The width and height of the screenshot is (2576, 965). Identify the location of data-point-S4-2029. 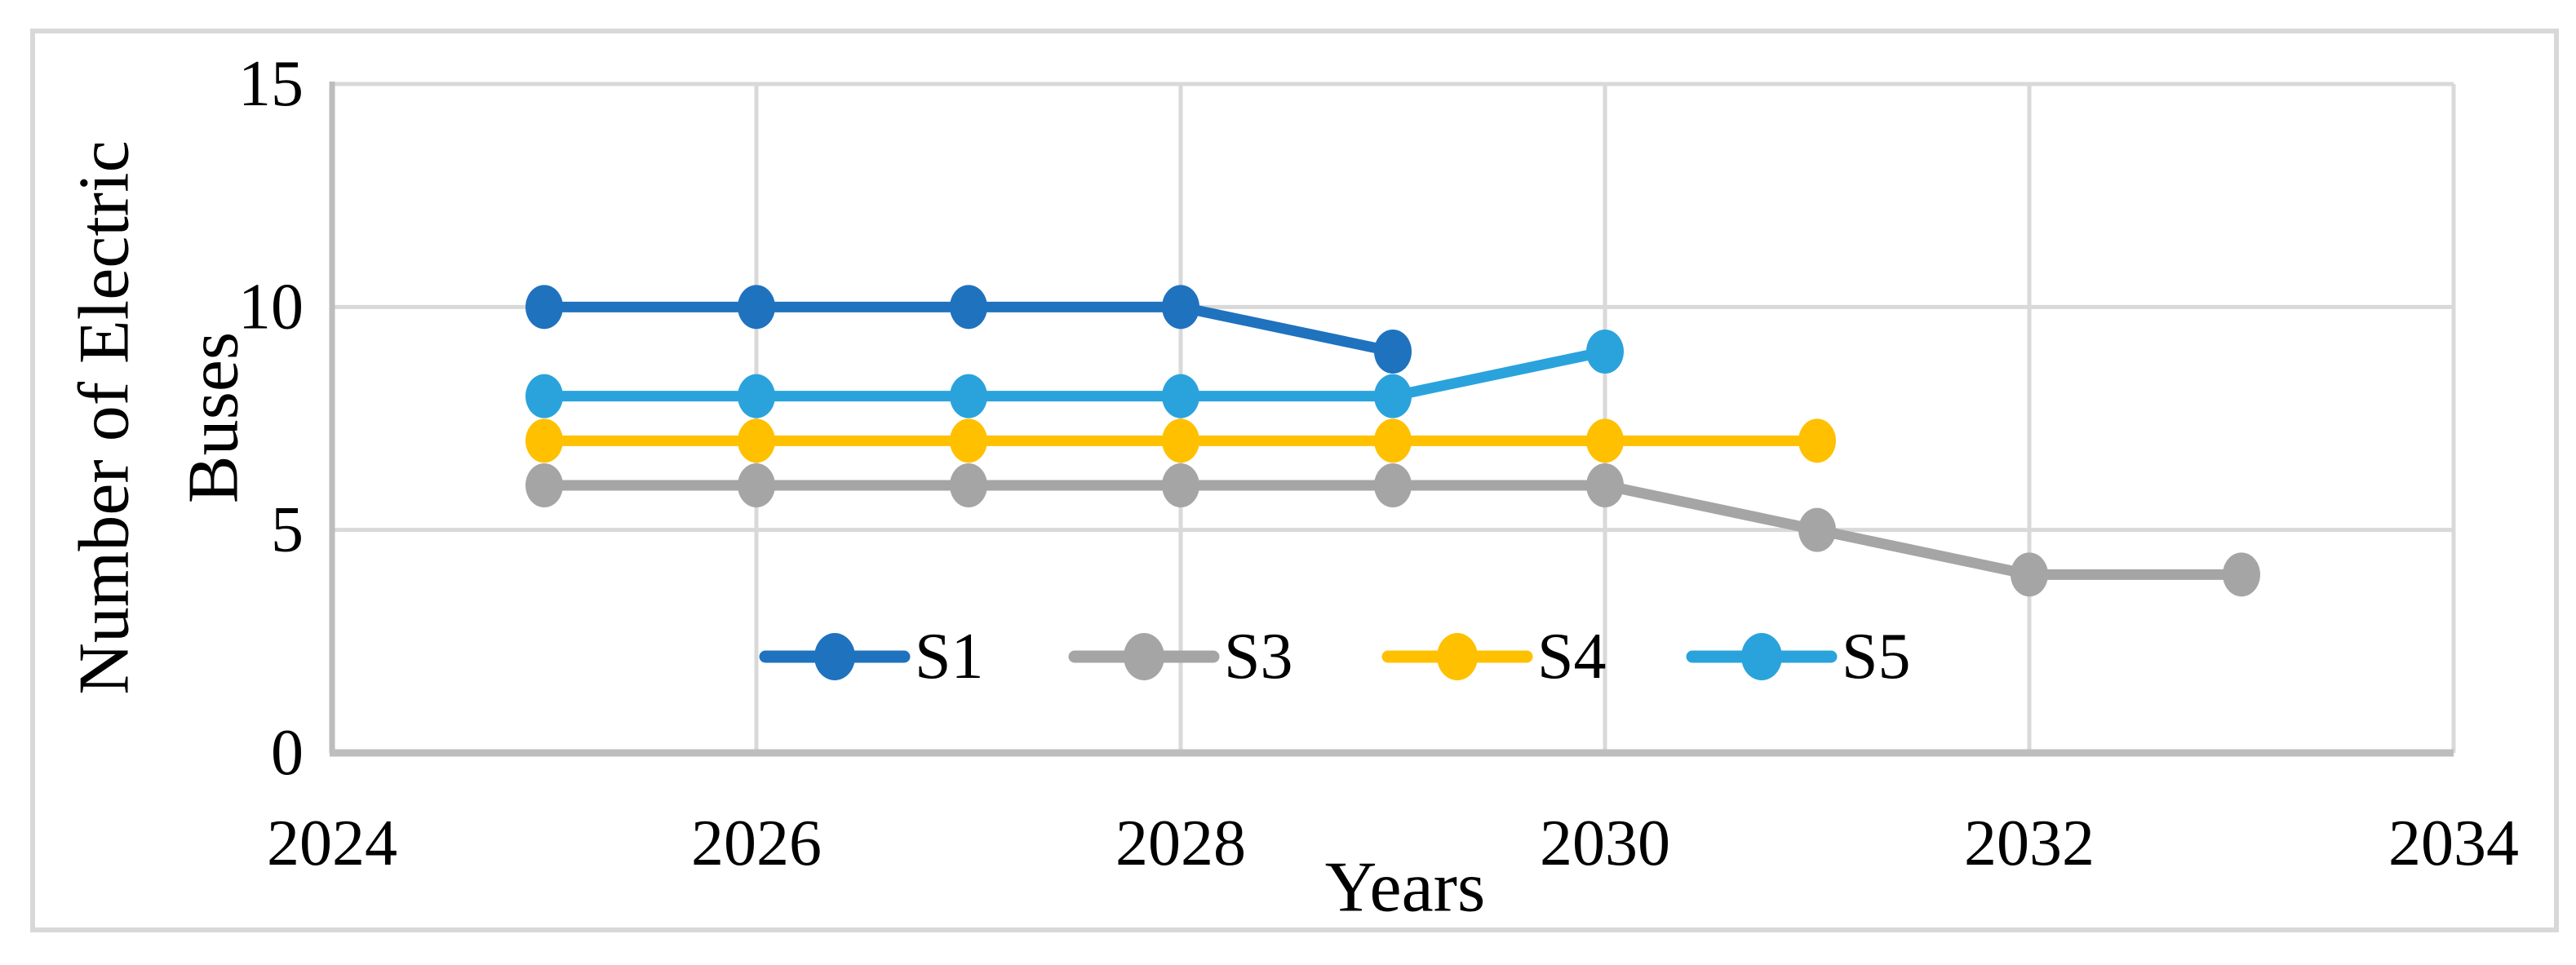
(1393, 440).